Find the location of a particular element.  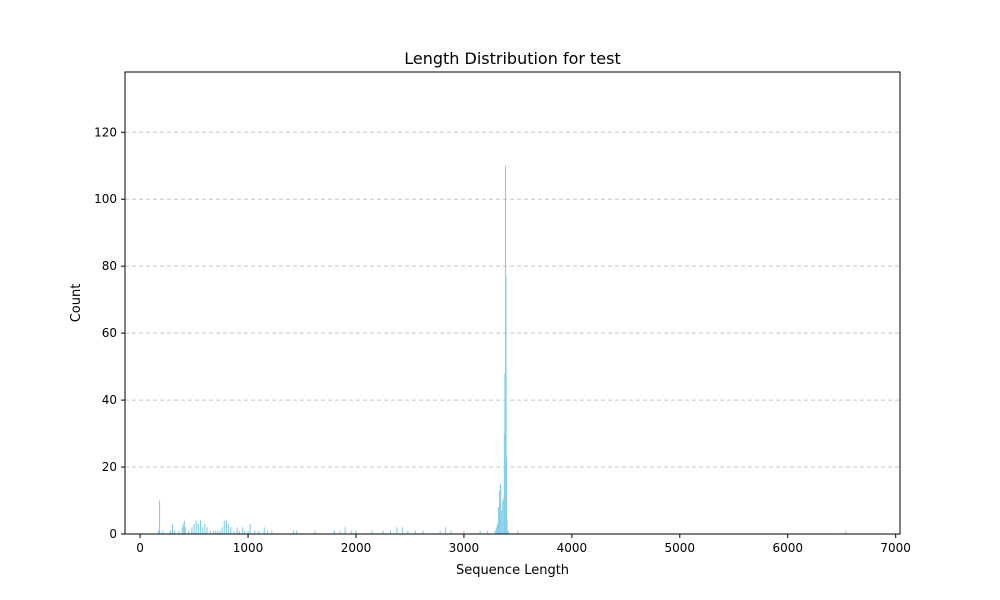

y-tick-label: 0 is located at coordinates (113, 534).